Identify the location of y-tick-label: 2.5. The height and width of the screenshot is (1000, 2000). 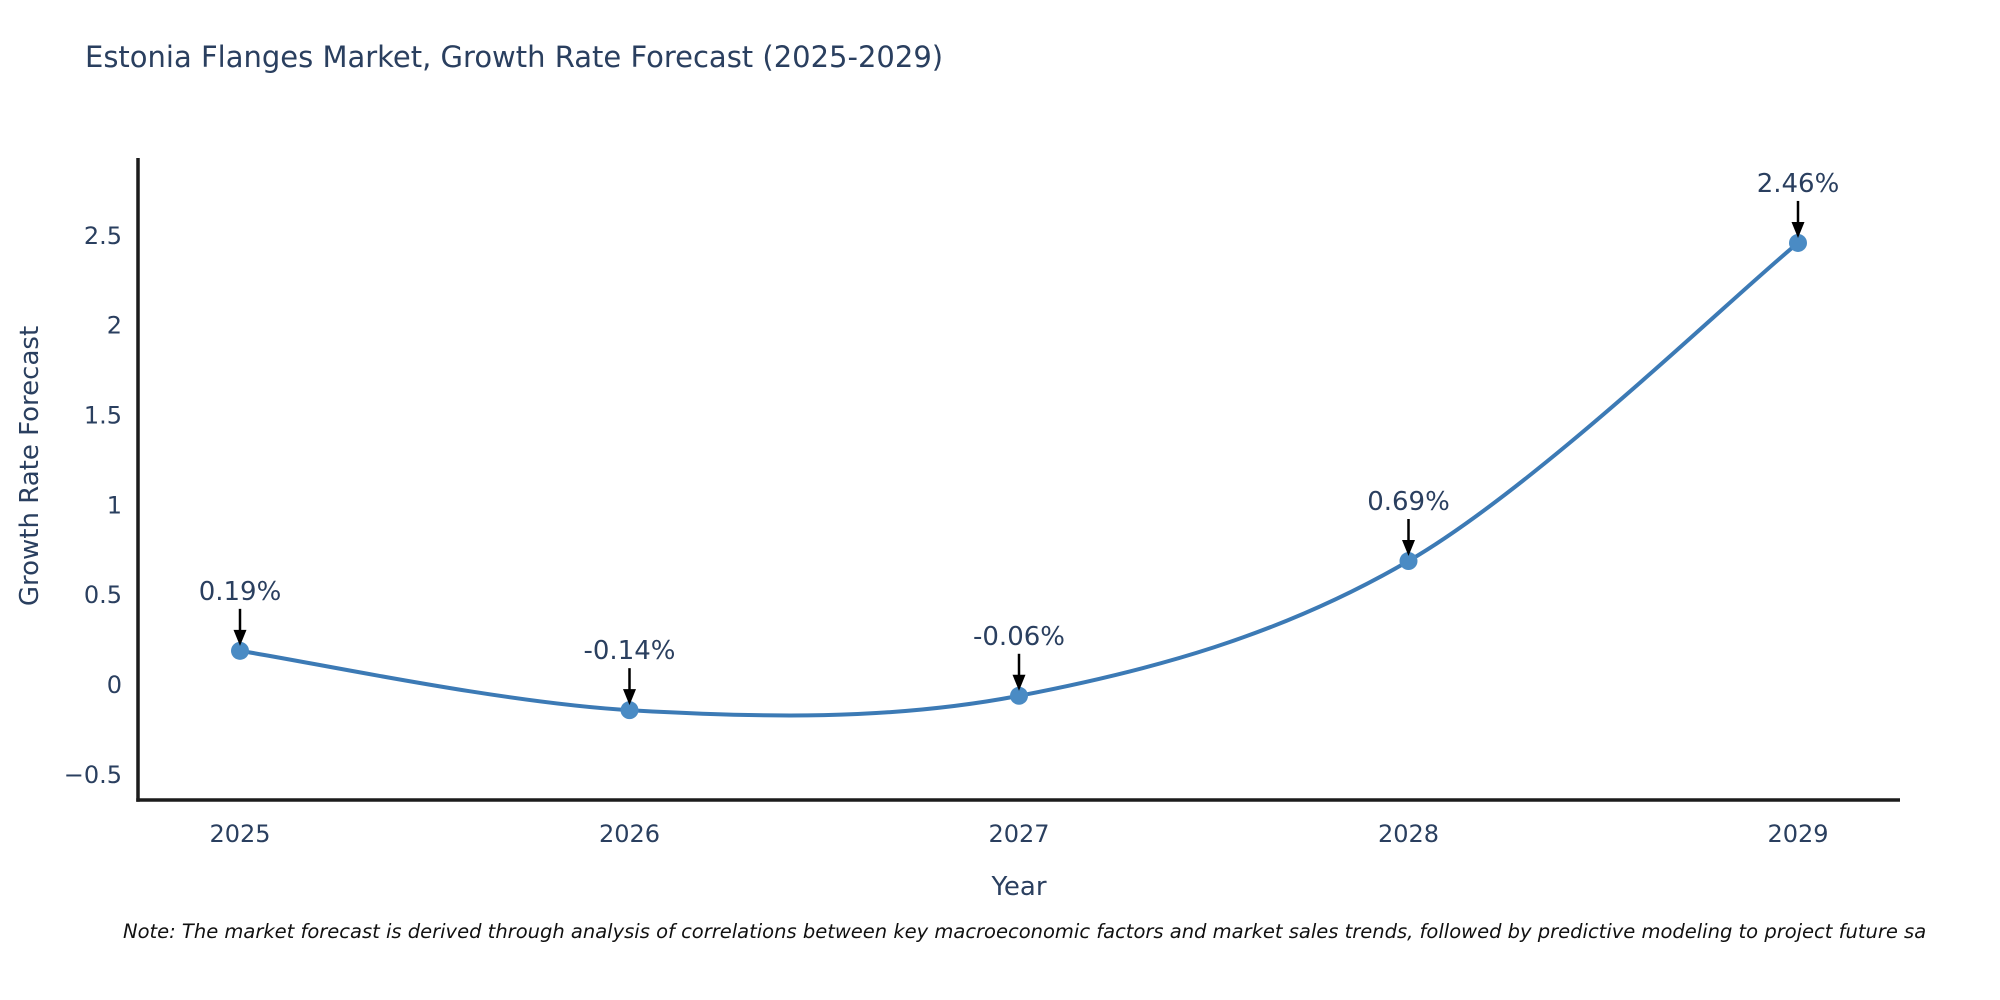
(103, 236).